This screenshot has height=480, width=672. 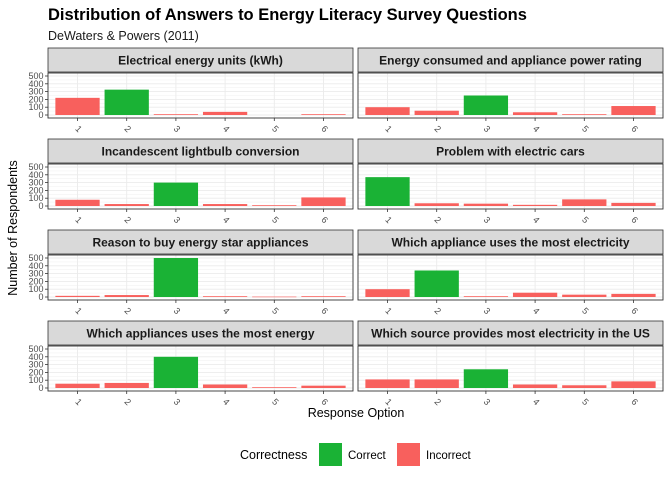 I want to click on legend-label-correct: Correct, so click(x=367, y=456).